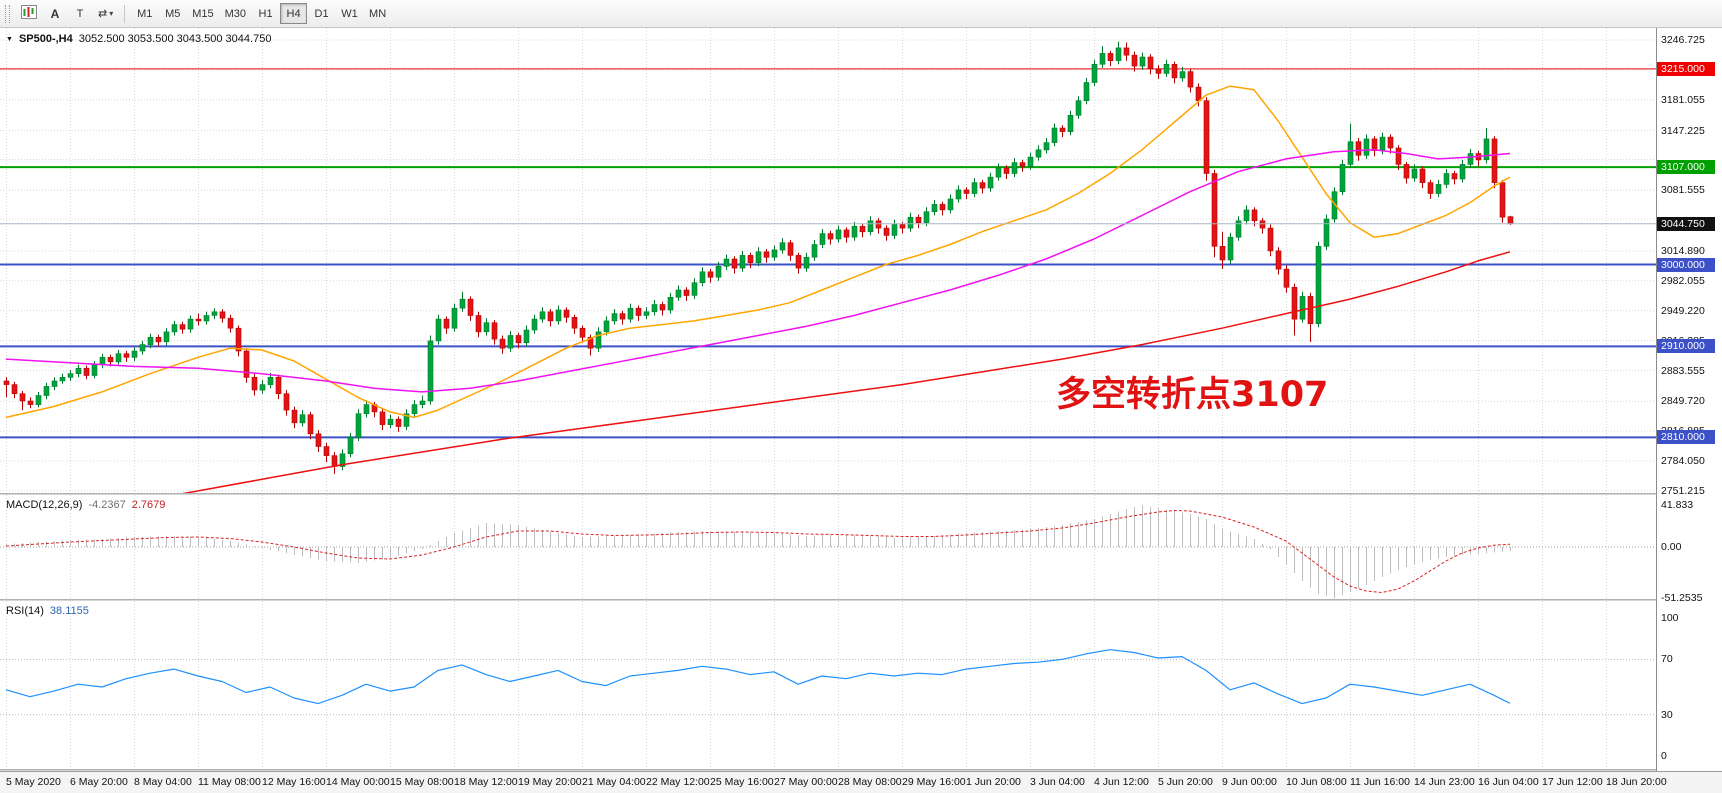 This screenshot has width=1722, height=793. Describe the element at coordinates (358, 782) in the screenshot. I see `time-axis-label: 14 May 00:00` at that location.